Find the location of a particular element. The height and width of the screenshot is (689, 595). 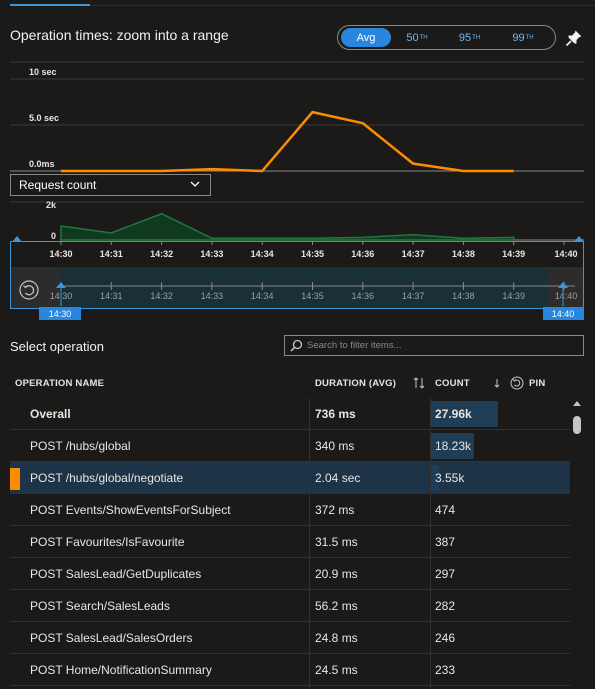

metric-dropdown-value: Request count is located at coordinates (58, 185).